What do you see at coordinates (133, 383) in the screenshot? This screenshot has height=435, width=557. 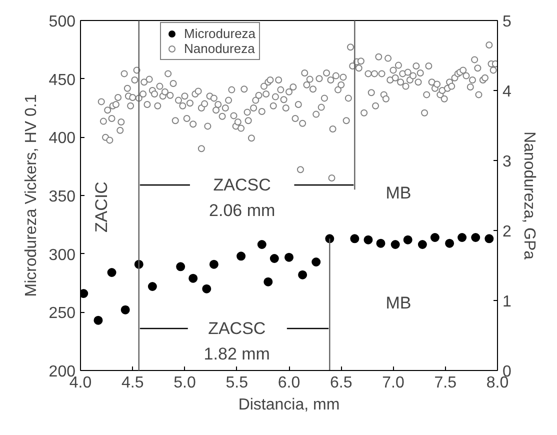 I see `x-tick-label: 4.5` at bounding box center [133, 383].